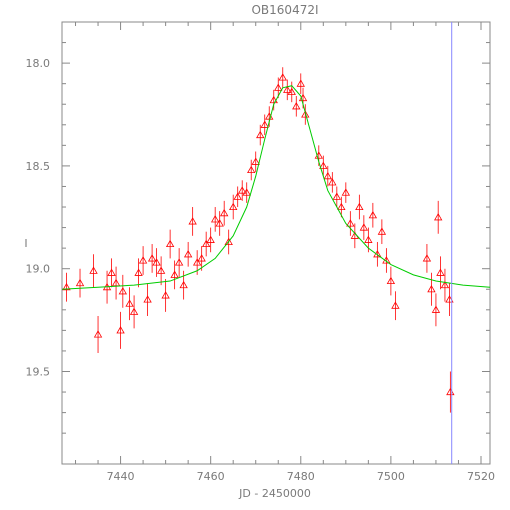  I want to click on x-tick-label: 7480, so click(301, 476).